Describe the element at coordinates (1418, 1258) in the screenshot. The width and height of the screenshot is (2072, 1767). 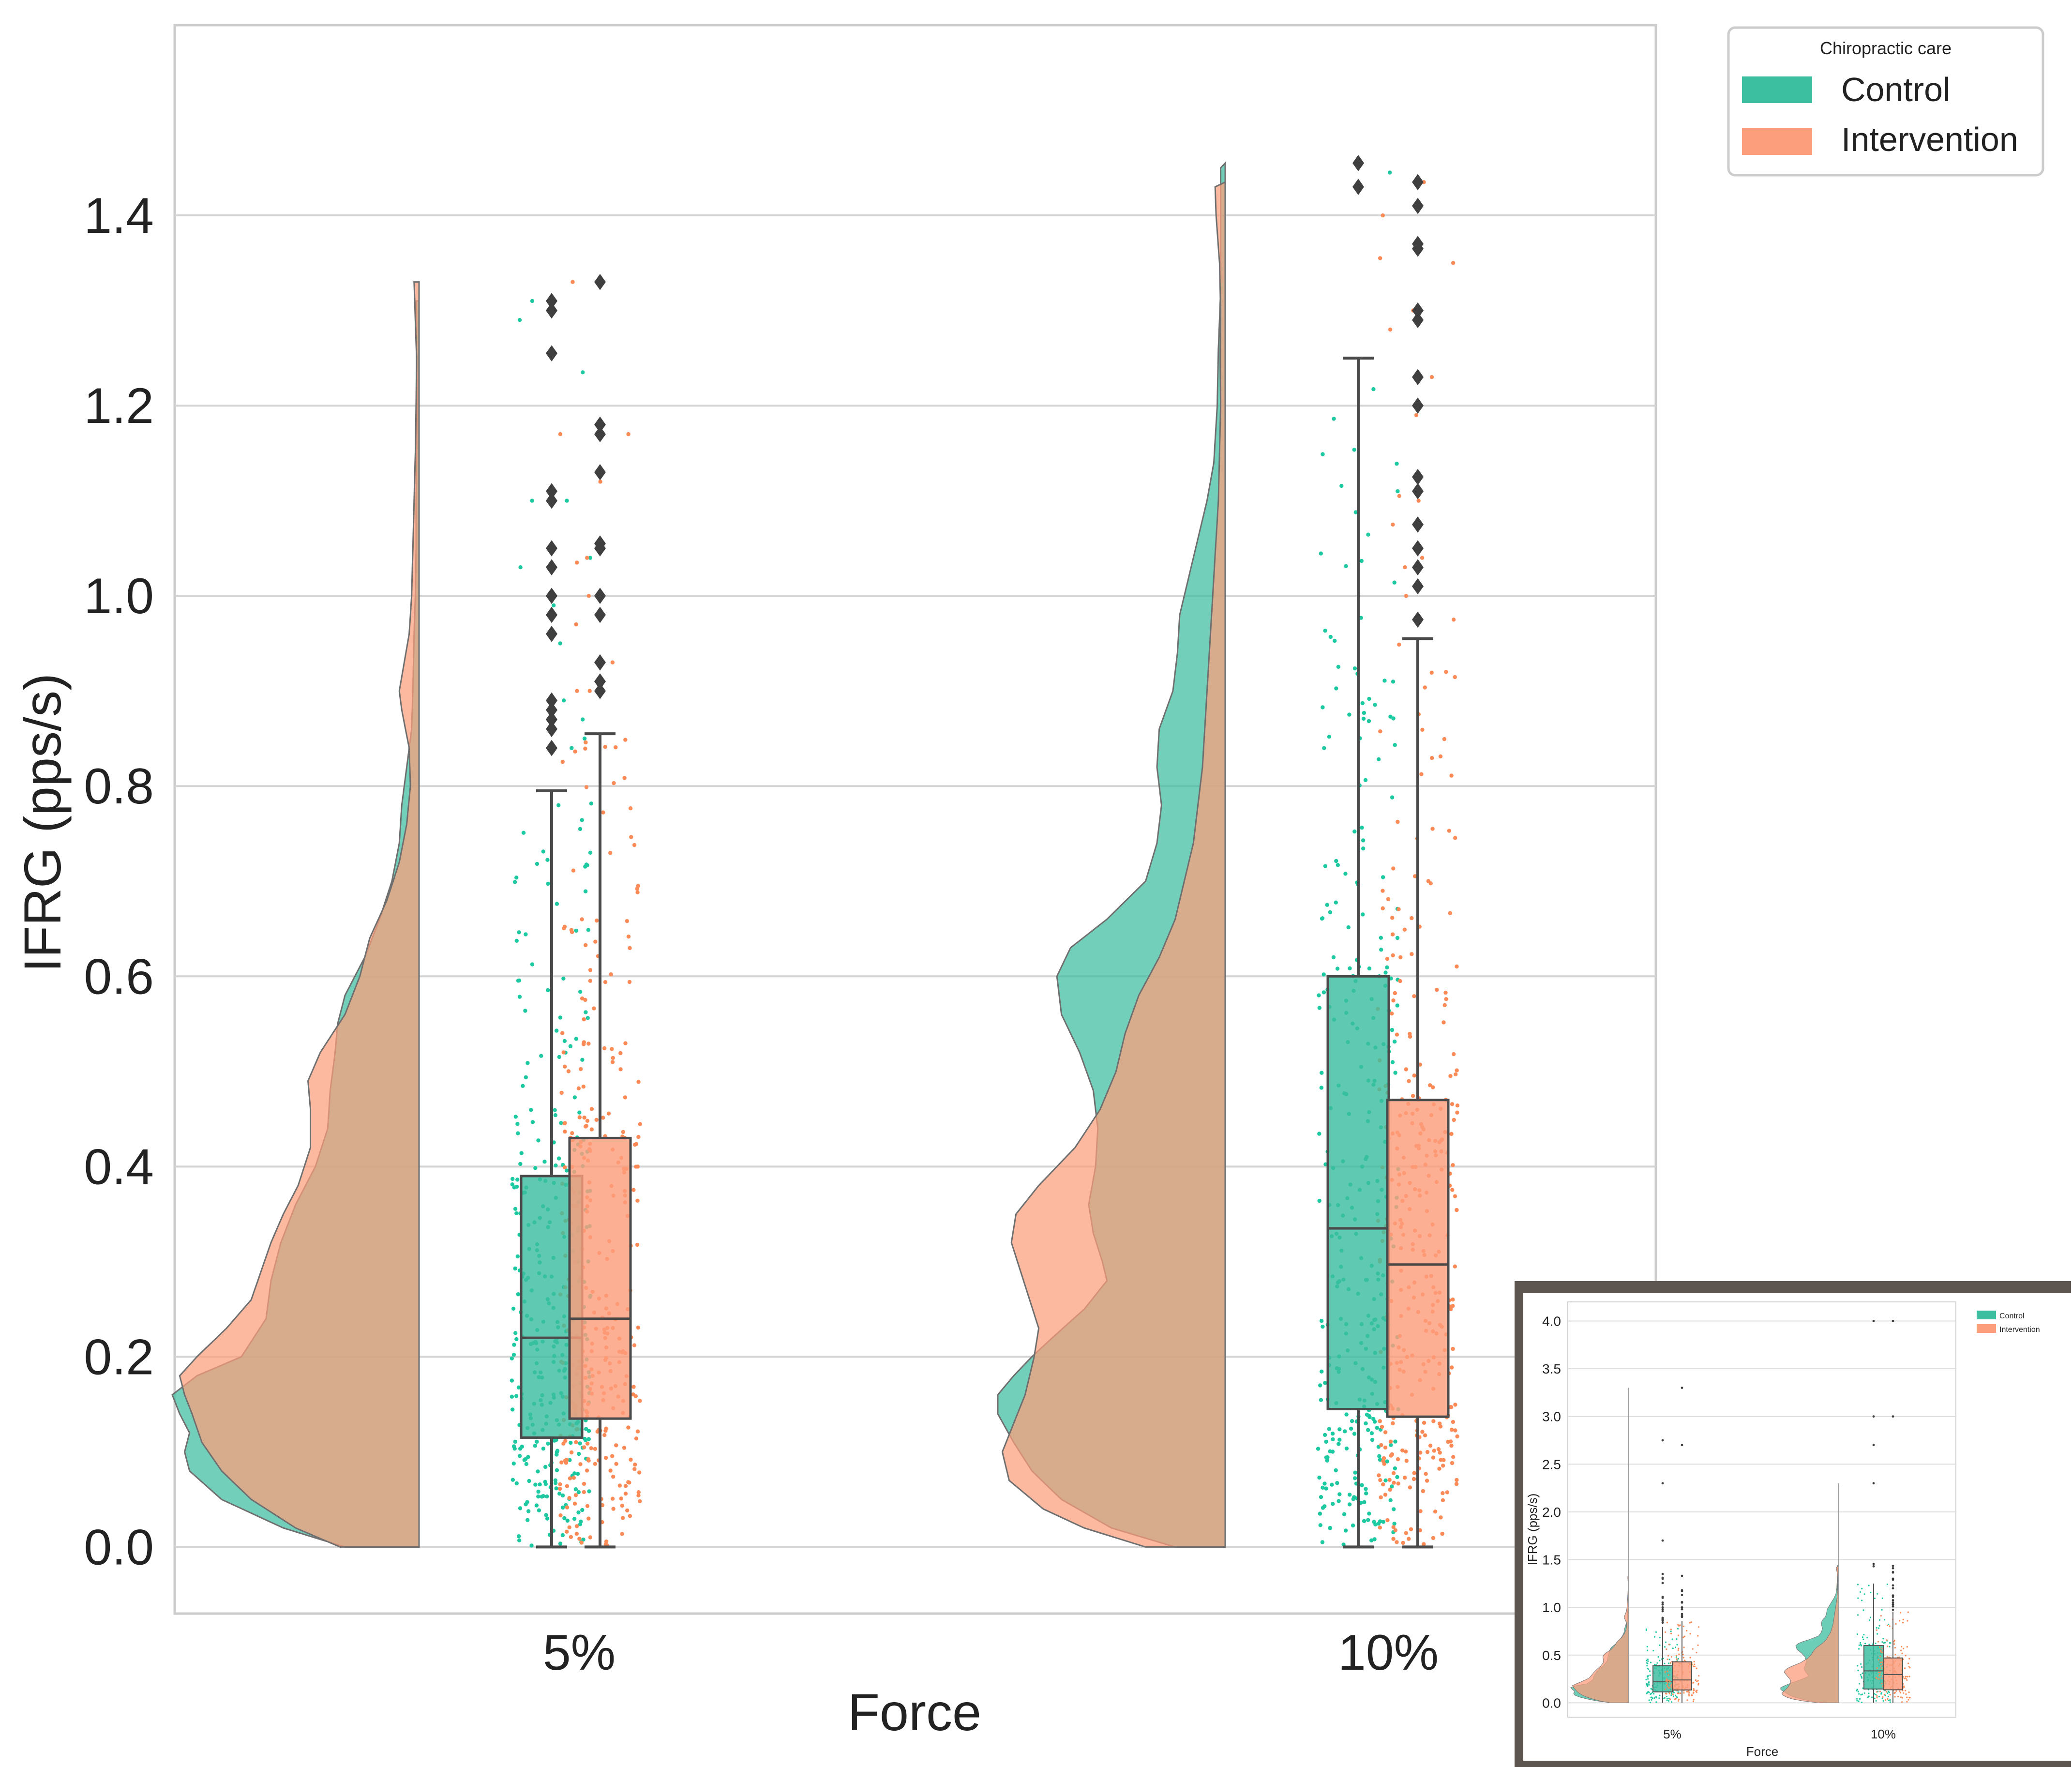
I see `box-intervention-10%` at that location.